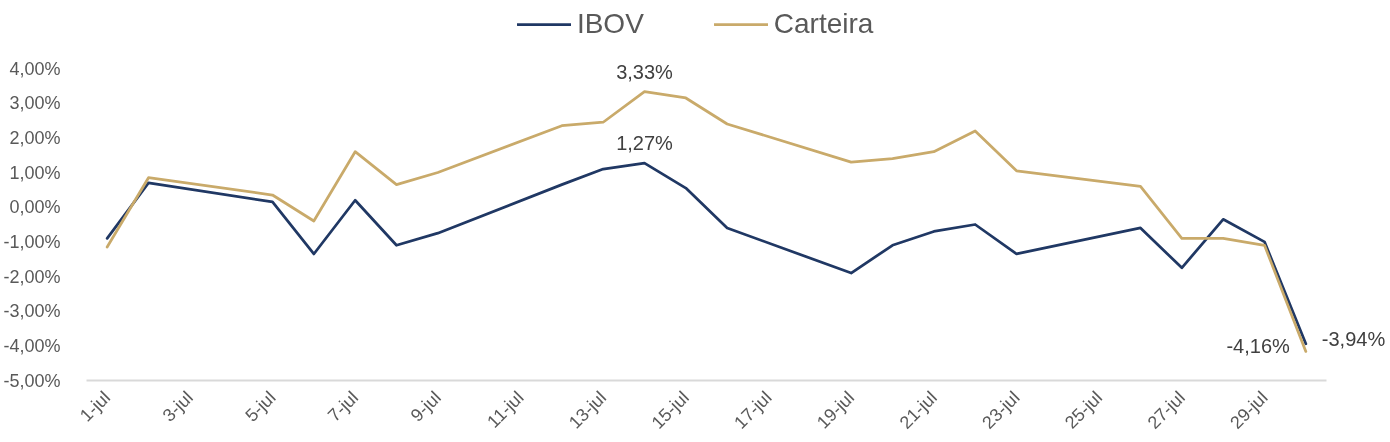 This screenshot has height=442, width=1390. What do you see at coordinates (823, 24) in the screenshot?
I see `legend-label: Carteira` at bounding box center [823, 24].